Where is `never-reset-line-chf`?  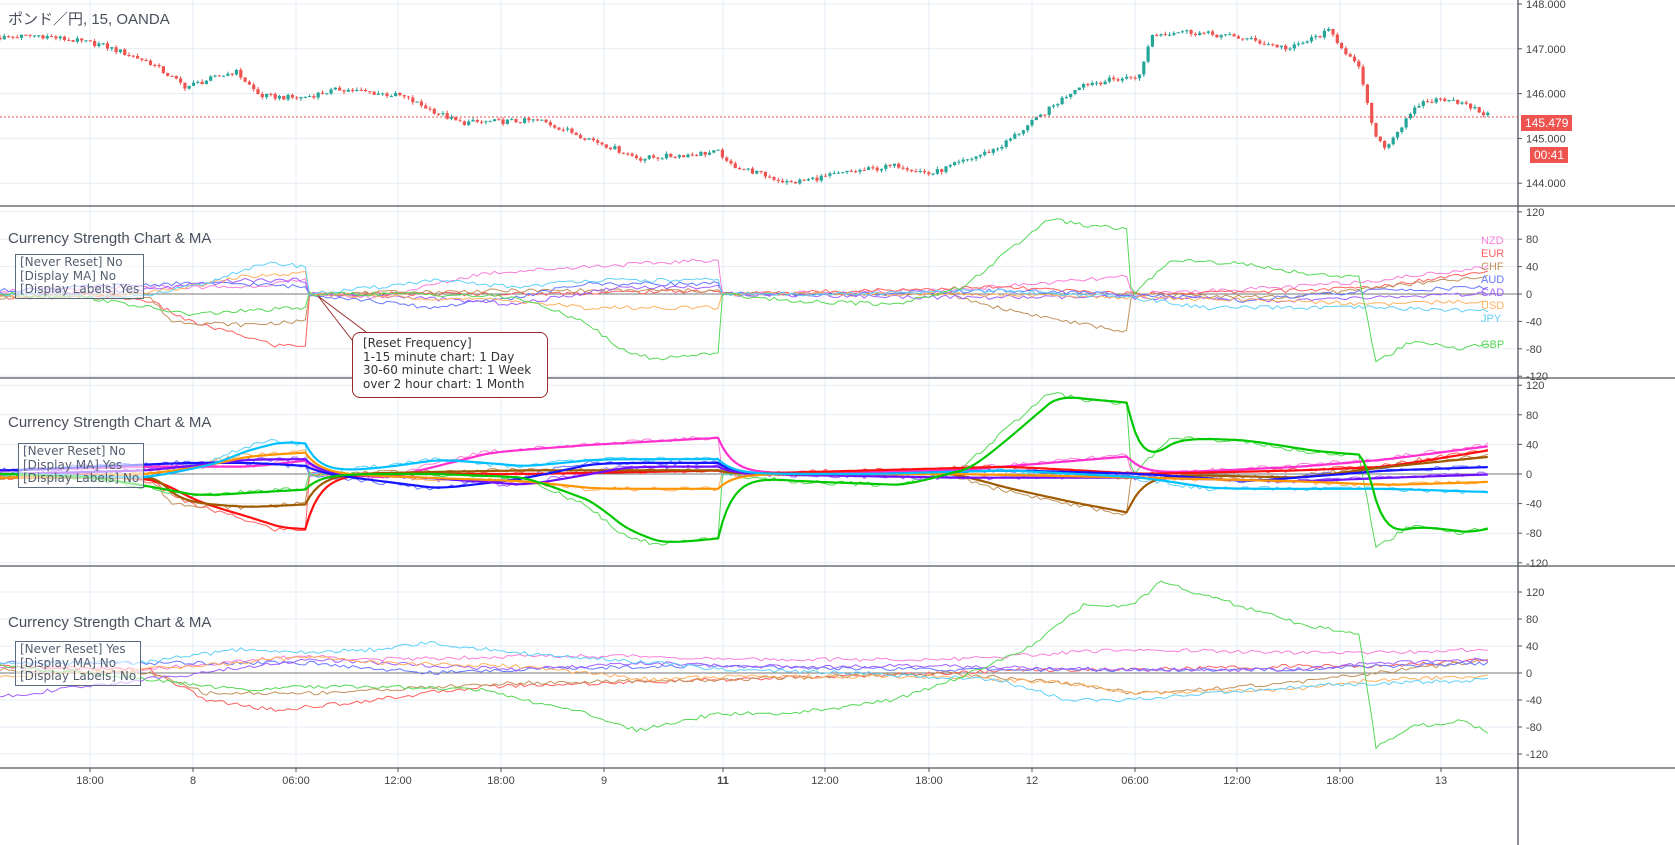 never-reset-line-chf is located at coordinates (744, 677).